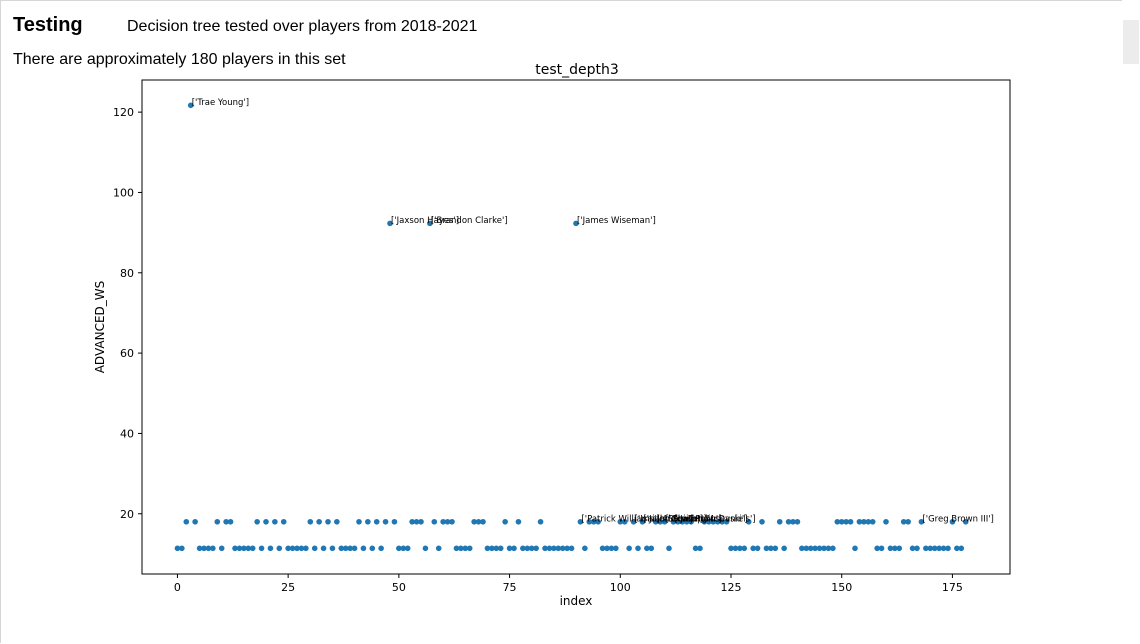  I want to click on scrollbar-thumb, so click(1131, 42).